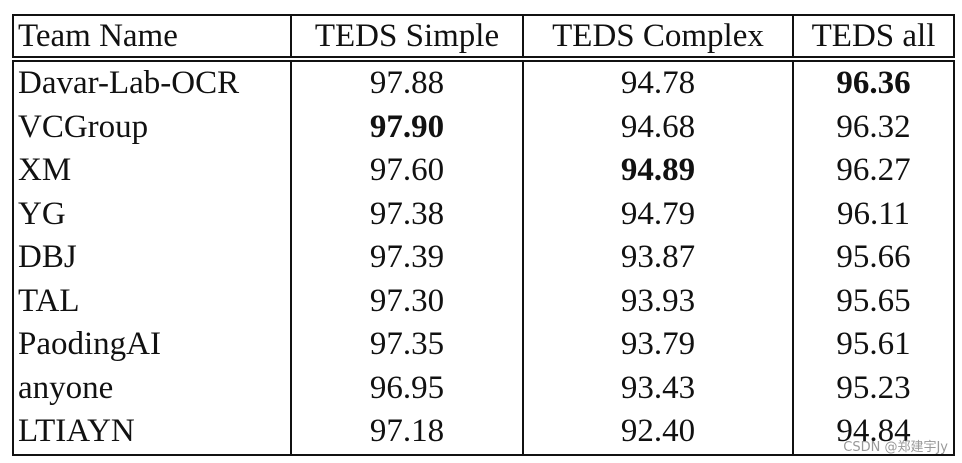  Describe the element at coordinates (873, 301) in the screenshot. I see `score-cell: 95.65` at that location.